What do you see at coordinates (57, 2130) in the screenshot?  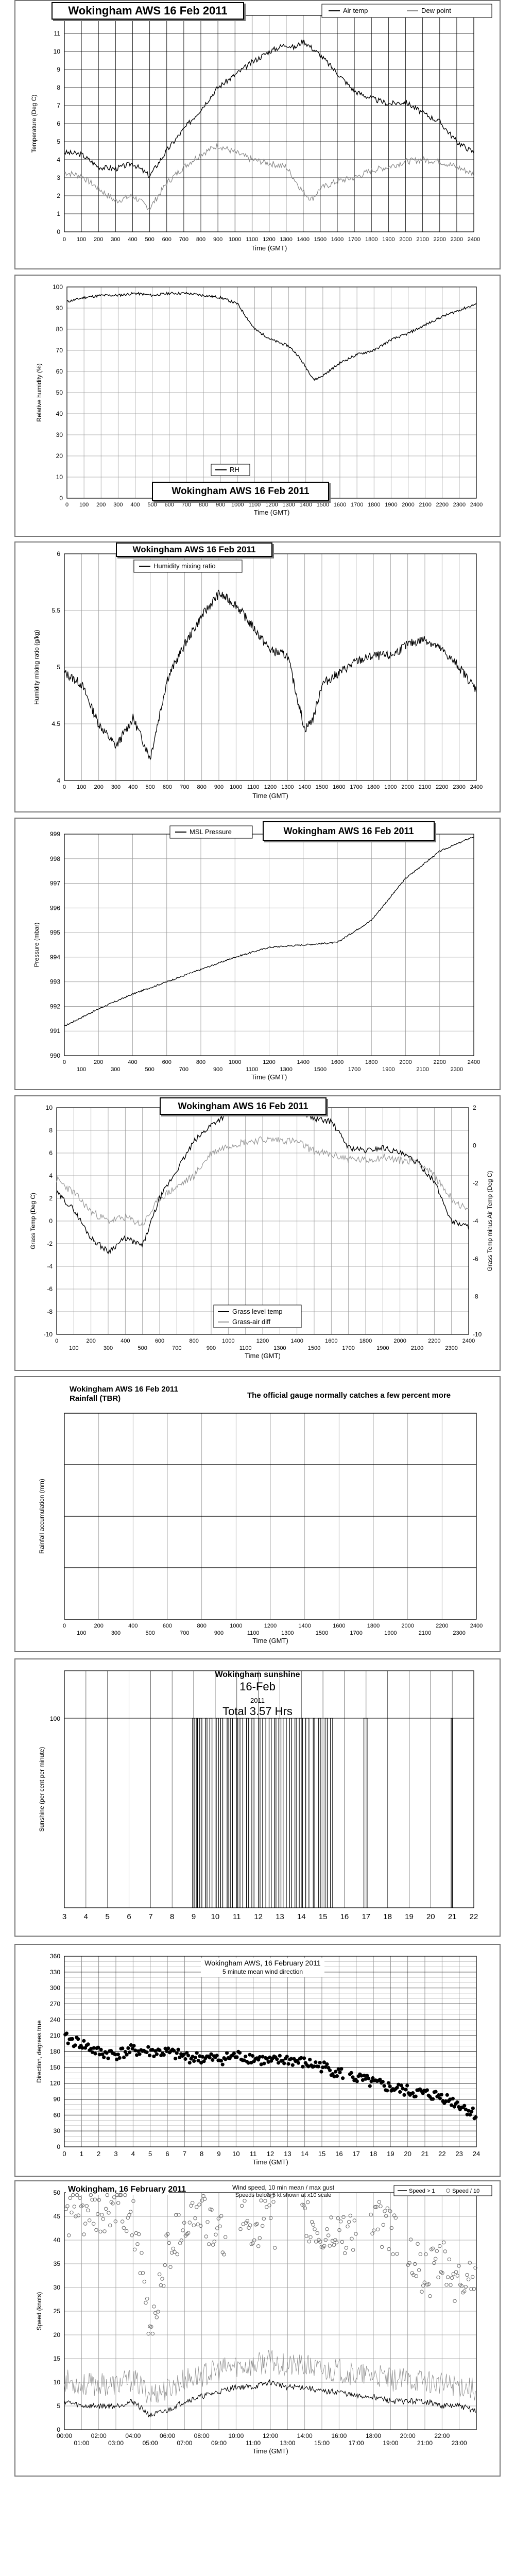 I see `wdir-y-tick: 30` at bounding box center [57, 2130].